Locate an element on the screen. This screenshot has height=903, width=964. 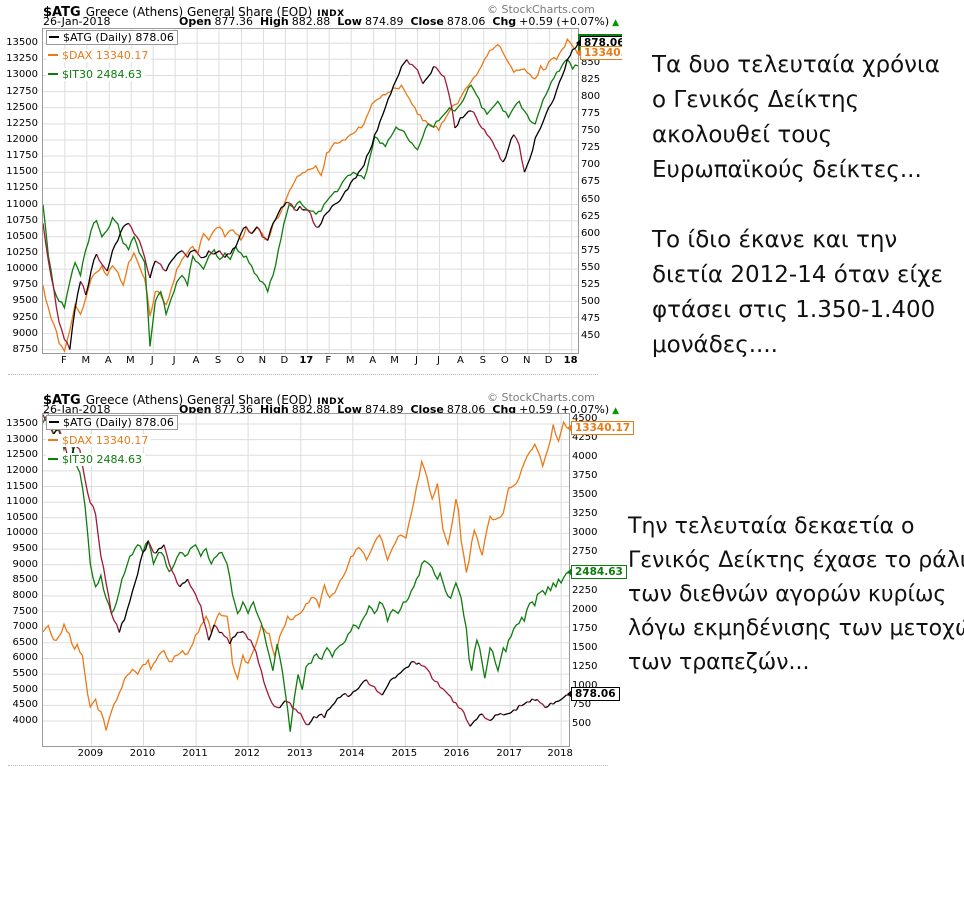
ohlc-value: 878.06 is located at coordinates (466, 21).